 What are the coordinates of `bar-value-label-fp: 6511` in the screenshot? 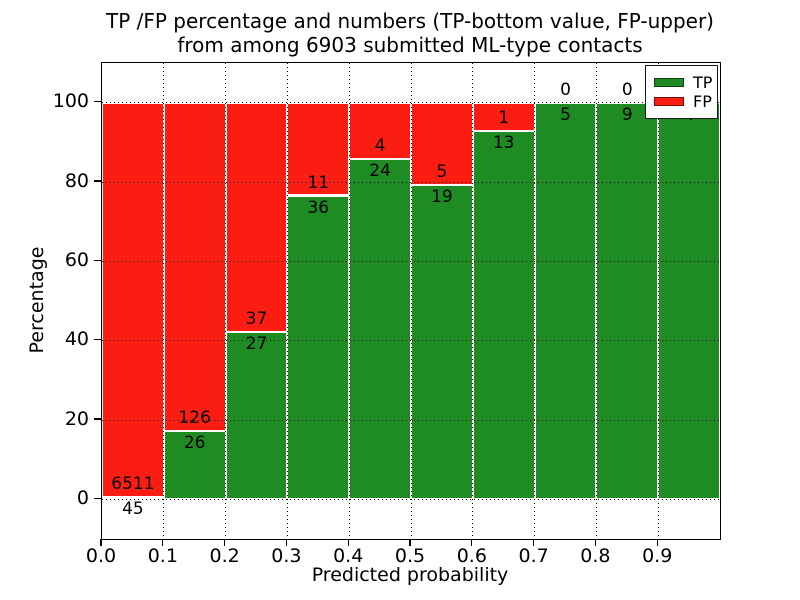 It's located at (133, 483).